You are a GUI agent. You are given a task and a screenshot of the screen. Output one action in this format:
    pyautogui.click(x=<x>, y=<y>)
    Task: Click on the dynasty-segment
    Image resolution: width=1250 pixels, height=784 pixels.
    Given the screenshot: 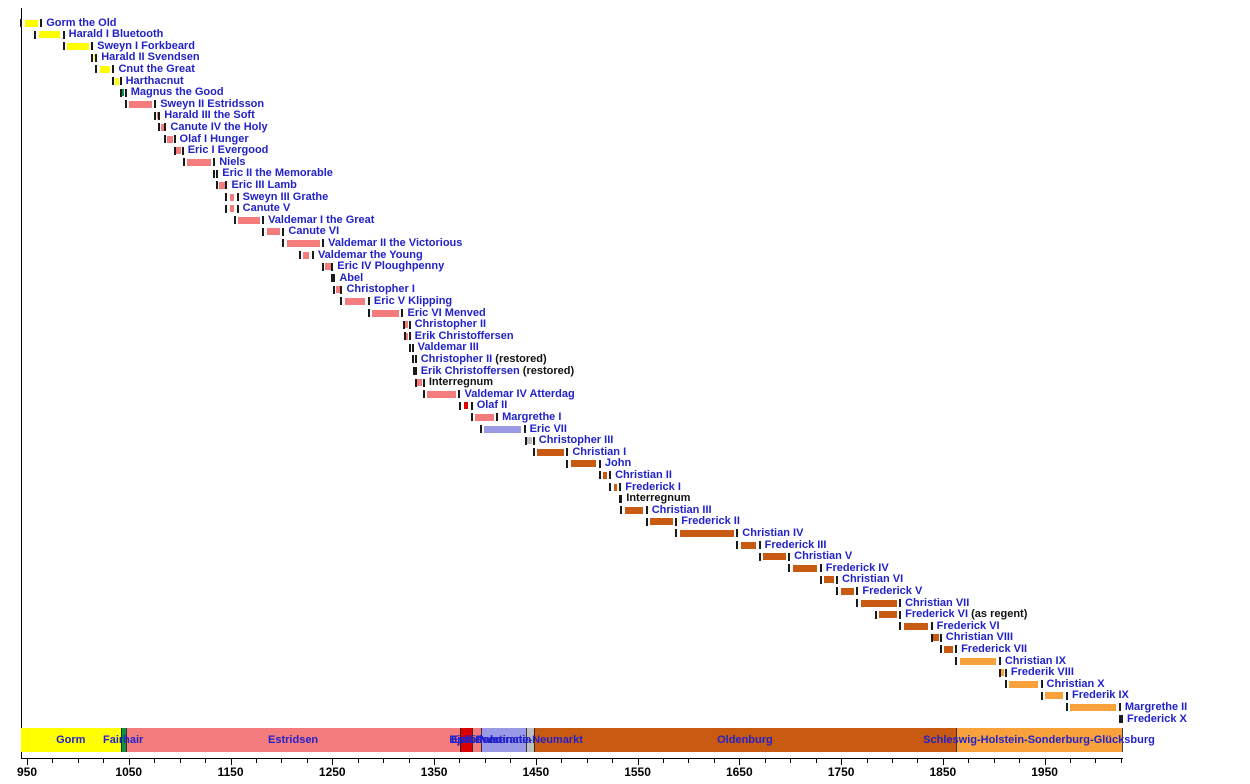 What is the action you would take?
    pyautogui.click(x=293, y=740)
    